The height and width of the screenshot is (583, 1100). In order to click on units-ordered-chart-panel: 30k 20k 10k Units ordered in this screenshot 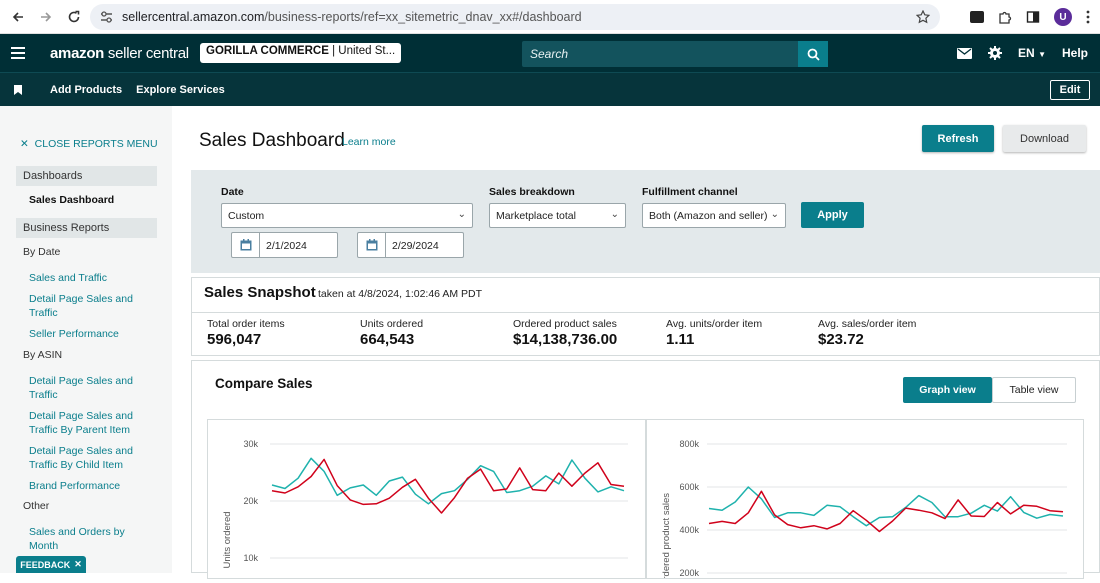, I will do `click(426, 499)`.